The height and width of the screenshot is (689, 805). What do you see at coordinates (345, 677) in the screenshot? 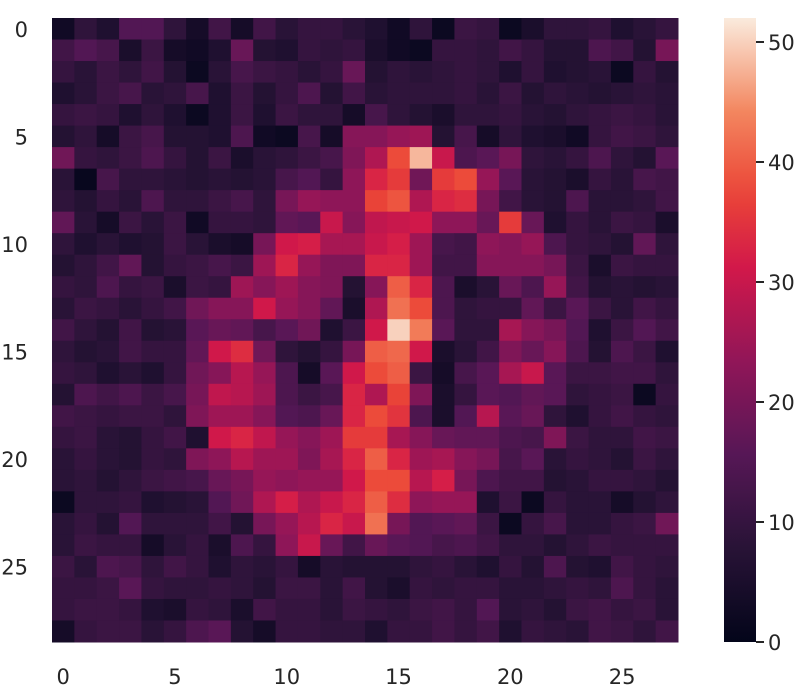
I see `x-axis-ticks: 0 5 10 15 20 25` at bounding box center [345, 677].